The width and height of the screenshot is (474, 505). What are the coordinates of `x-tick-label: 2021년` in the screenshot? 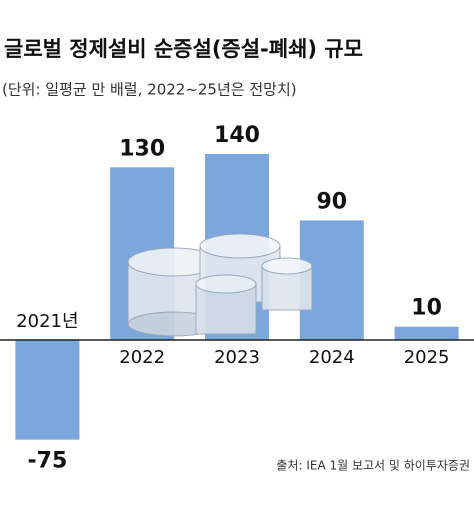 It's located at (47, 321).